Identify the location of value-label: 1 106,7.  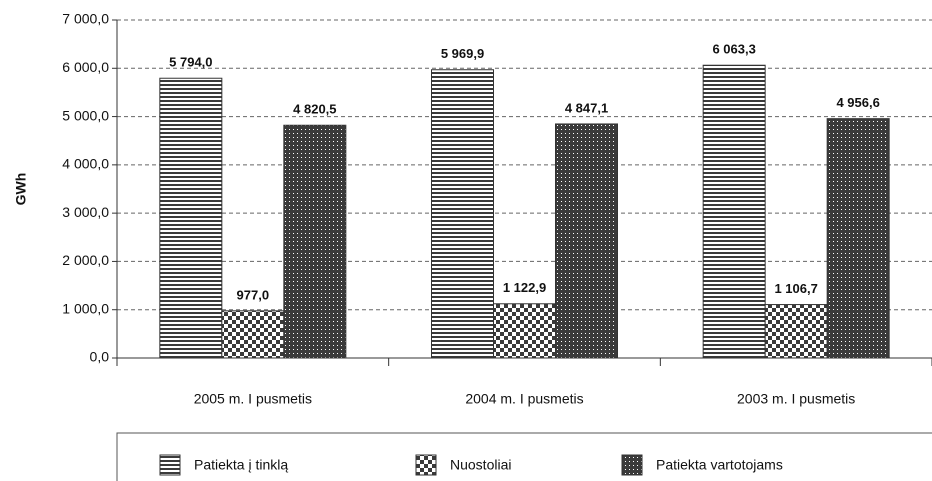
(795, 288).